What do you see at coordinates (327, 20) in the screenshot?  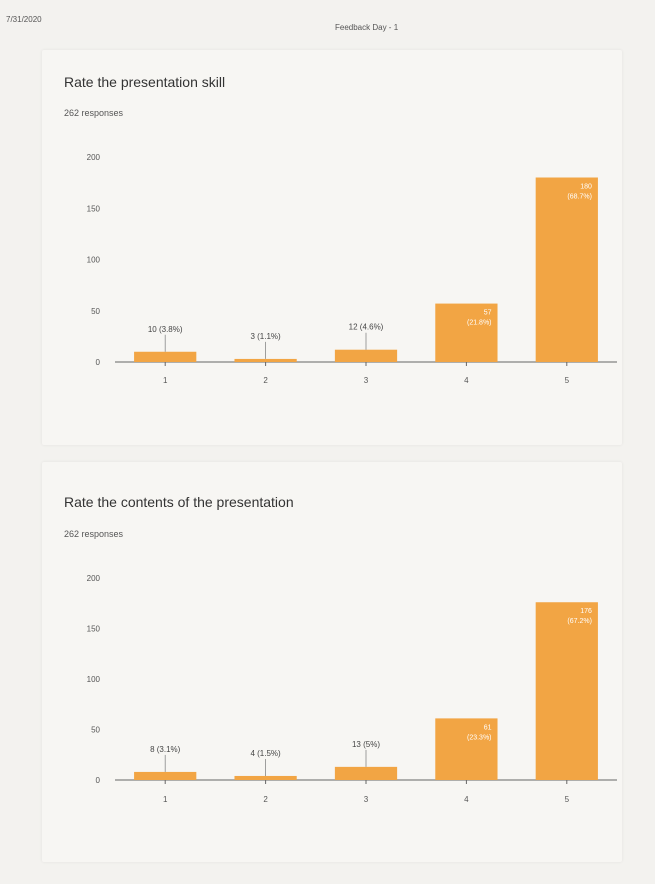 I see `page-header: 7/31/2020 Feedback Day - 1` at bounding box center [327, 20].